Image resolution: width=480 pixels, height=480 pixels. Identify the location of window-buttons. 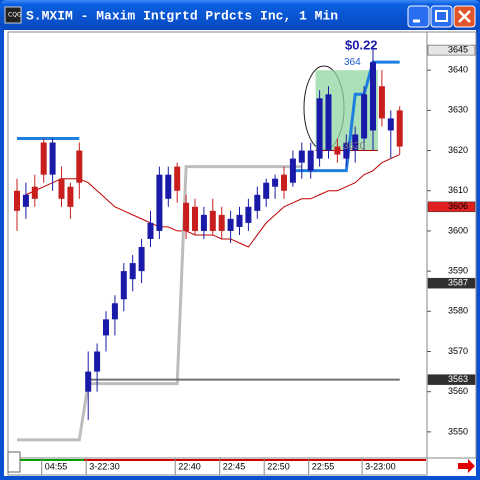
(441, 16).